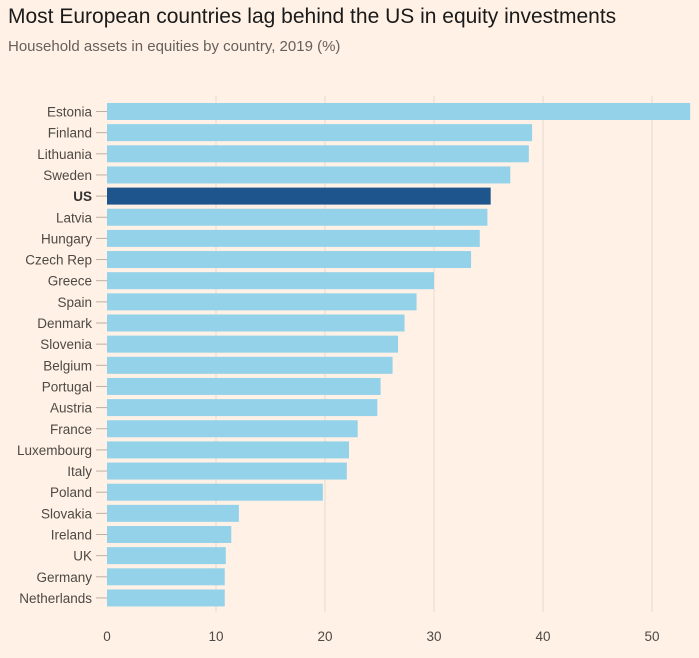 The width and height of the screenshot is (699, 658). Describe the element at coordinates (71, 429) in the screenshot. I see `category-label: France` at that location.